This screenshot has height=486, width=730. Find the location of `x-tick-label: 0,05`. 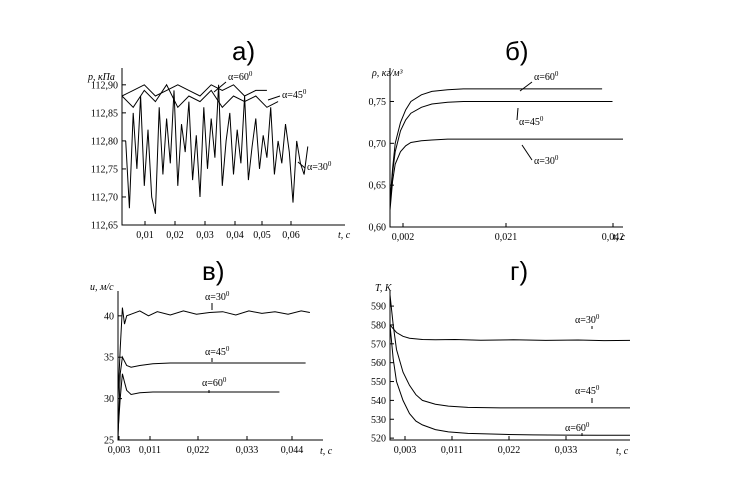

x-tick-label: 0,05 is located at coordinates (262, 235).